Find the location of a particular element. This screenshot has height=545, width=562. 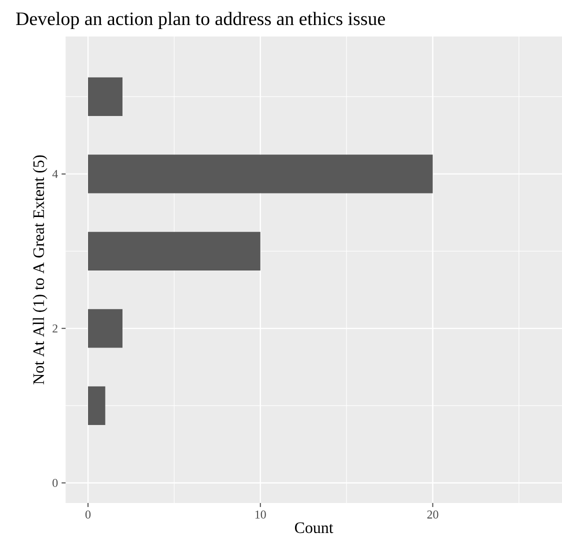

chart-title: Develop an action plan to address an ethics issue is located at coordinates (200, 21).